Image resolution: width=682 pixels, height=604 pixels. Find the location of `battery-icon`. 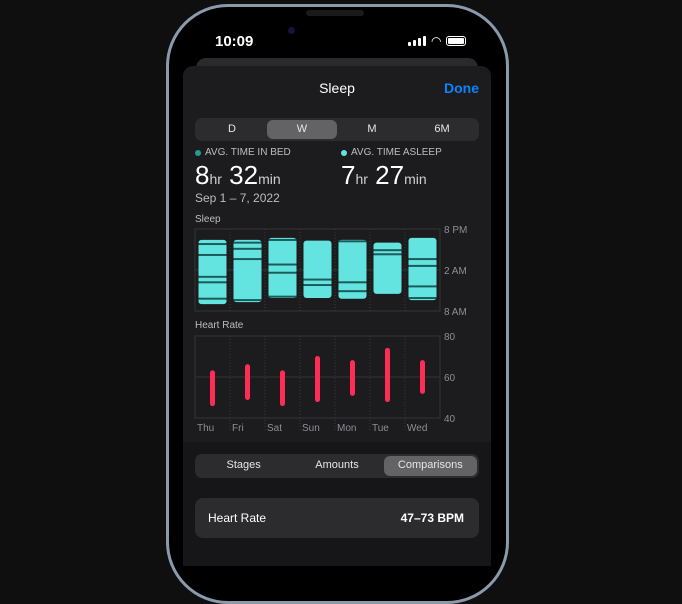

battery-icon is located at coordinates (456, 41).